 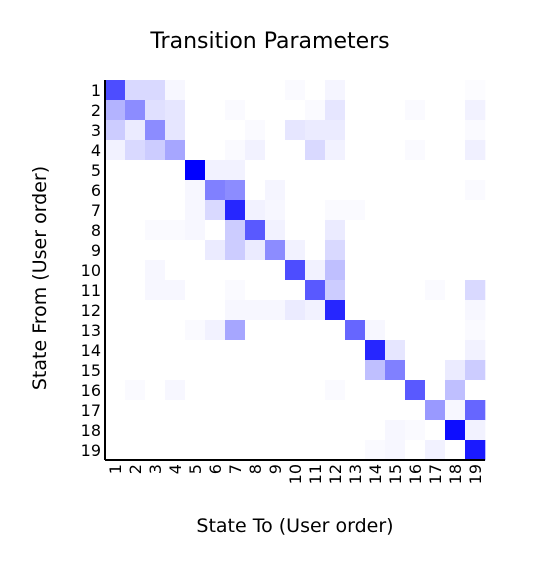 I want to click on x-tick-label: 18, so click(x=455, y=474).